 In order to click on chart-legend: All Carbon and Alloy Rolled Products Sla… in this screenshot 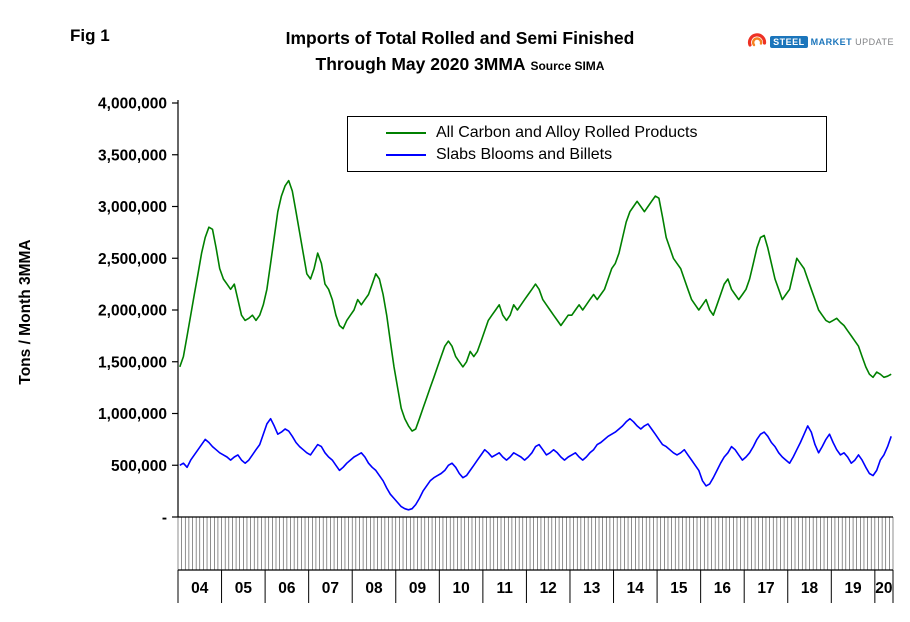, I will do `click(587, 144)`.